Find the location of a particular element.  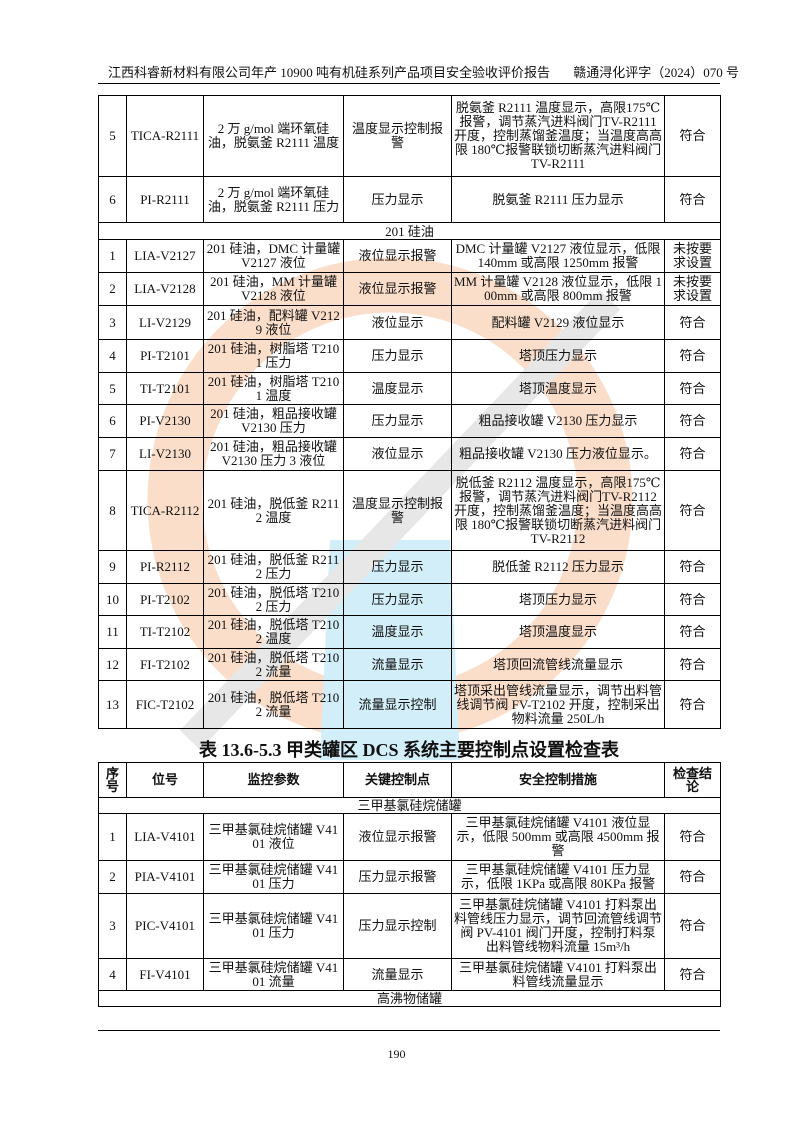

control-point-cell: 液位显示报警 is located at coordinates (397, 289).